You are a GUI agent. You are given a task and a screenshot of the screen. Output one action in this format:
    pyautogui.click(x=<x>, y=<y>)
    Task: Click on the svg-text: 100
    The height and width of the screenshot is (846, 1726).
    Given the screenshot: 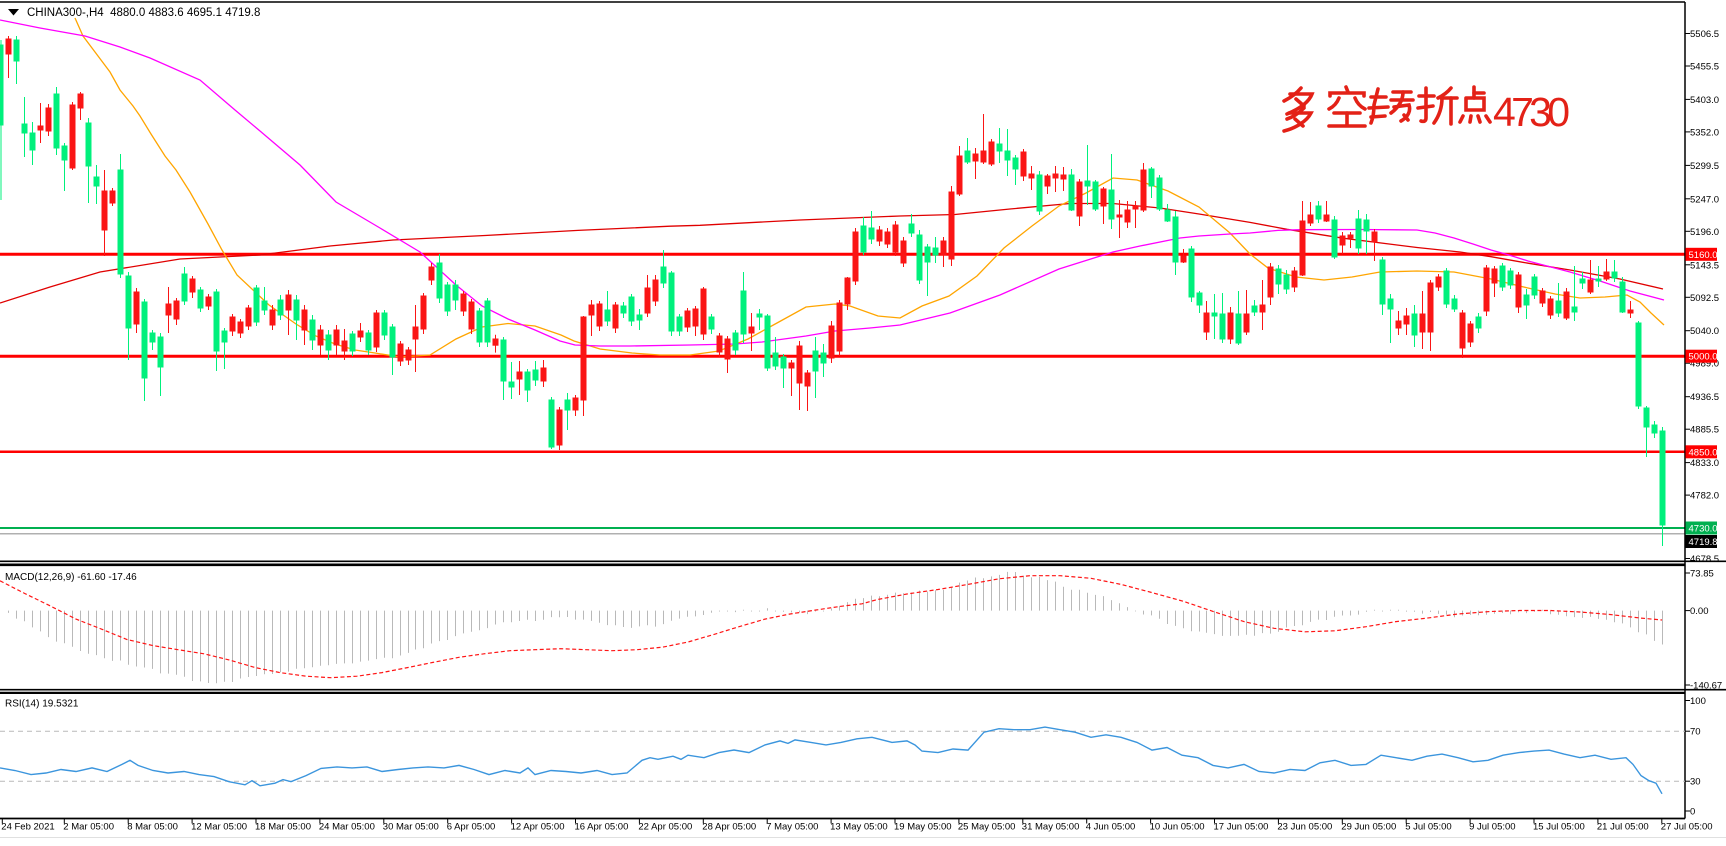 What is the action you would take?
    pyautogui.click(x=1698, y=701)
    